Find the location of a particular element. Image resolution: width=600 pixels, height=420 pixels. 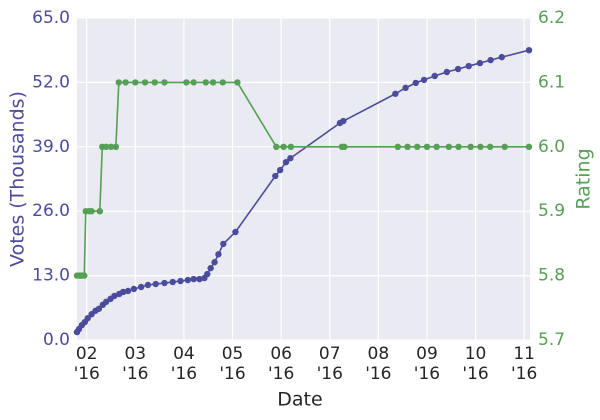

x-tick-label: 05 '16 is located at coordinates (232, 364).